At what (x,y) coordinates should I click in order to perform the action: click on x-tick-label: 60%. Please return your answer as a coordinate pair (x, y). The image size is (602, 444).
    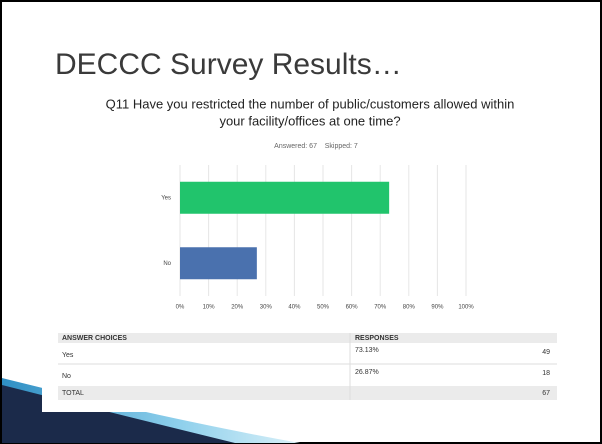
    Looking at the image, I should click on (352, 308).